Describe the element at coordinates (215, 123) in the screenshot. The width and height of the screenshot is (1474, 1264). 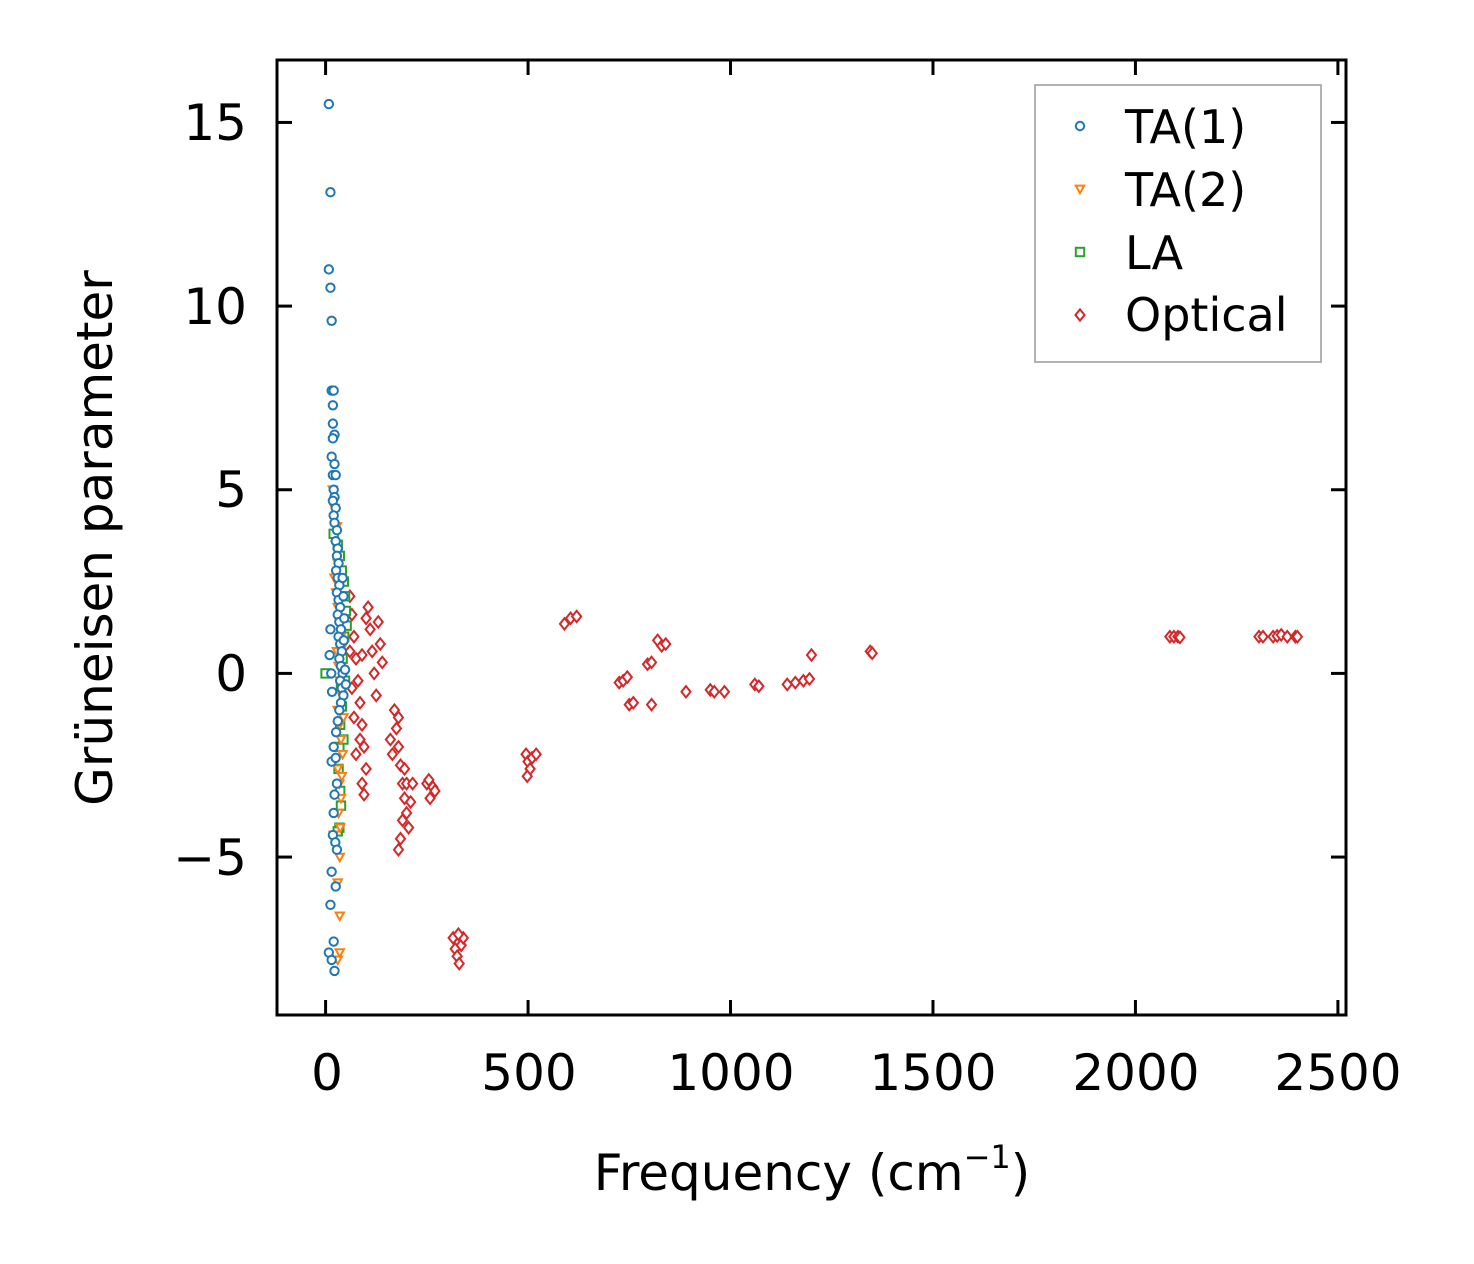
I see `y-tick-label-15: 15` at that location.